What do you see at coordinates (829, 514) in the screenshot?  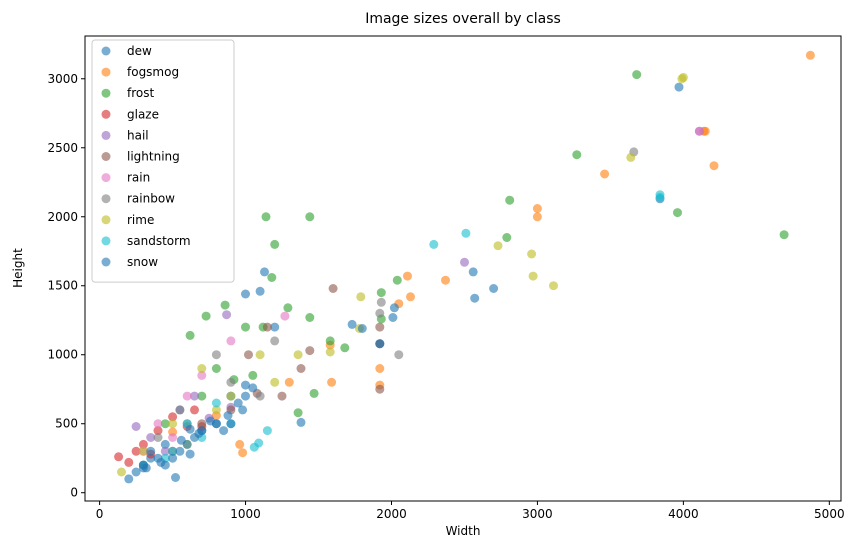 I see `x-tick-label-5: 5000` at bounding box center [829, 514].